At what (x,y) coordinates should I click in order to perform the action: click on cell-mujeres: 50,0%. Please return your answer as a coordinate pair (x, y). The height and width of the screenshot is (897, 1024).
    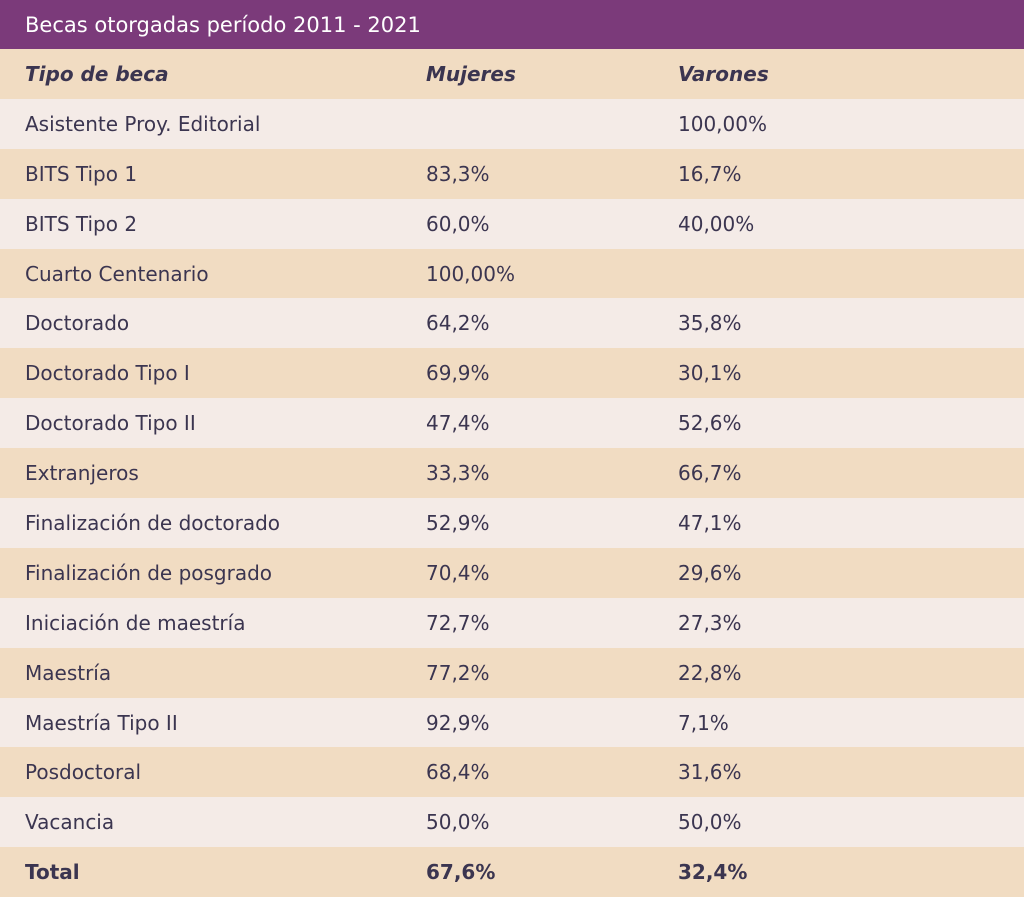
    Looking at the image, I should click on (528, 822).